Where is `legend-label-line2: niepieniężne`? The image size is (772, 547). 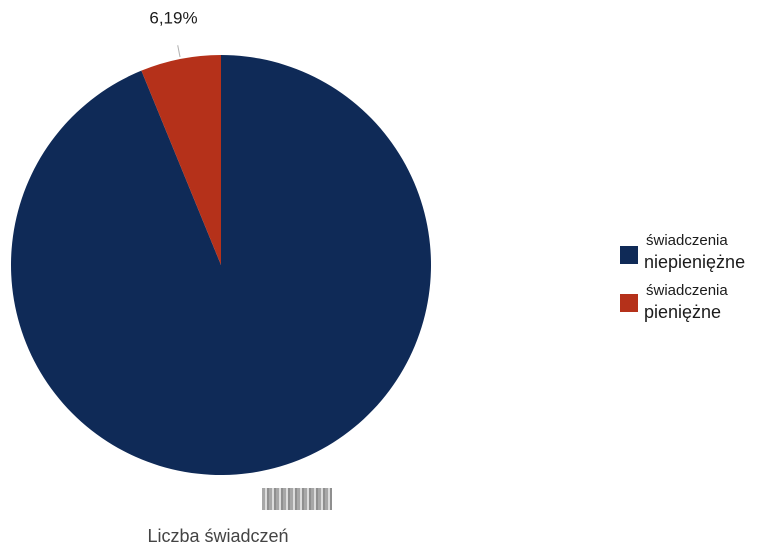 legend-label-line2: niepieniężne is located at coordinates (695, 262).